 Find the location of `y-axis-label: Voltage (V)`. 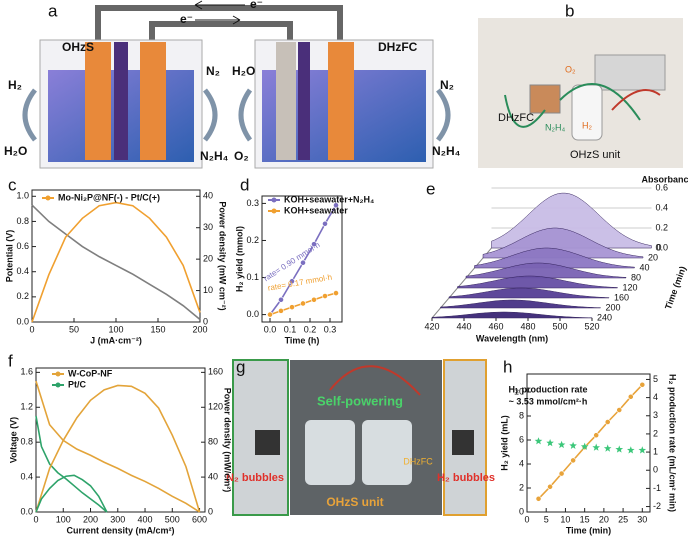

y-axis-label: Voltage (V) is located at coordinates (13, 440).